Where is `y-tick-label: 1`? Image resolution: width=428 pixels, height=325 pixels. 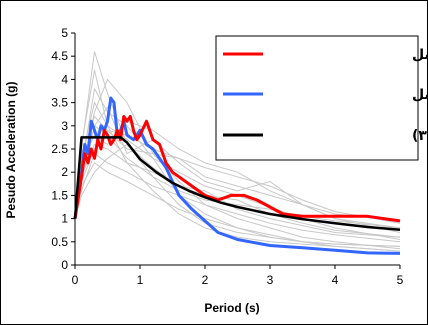
y-tick-label: 1 is located at coordinates (64, 219).